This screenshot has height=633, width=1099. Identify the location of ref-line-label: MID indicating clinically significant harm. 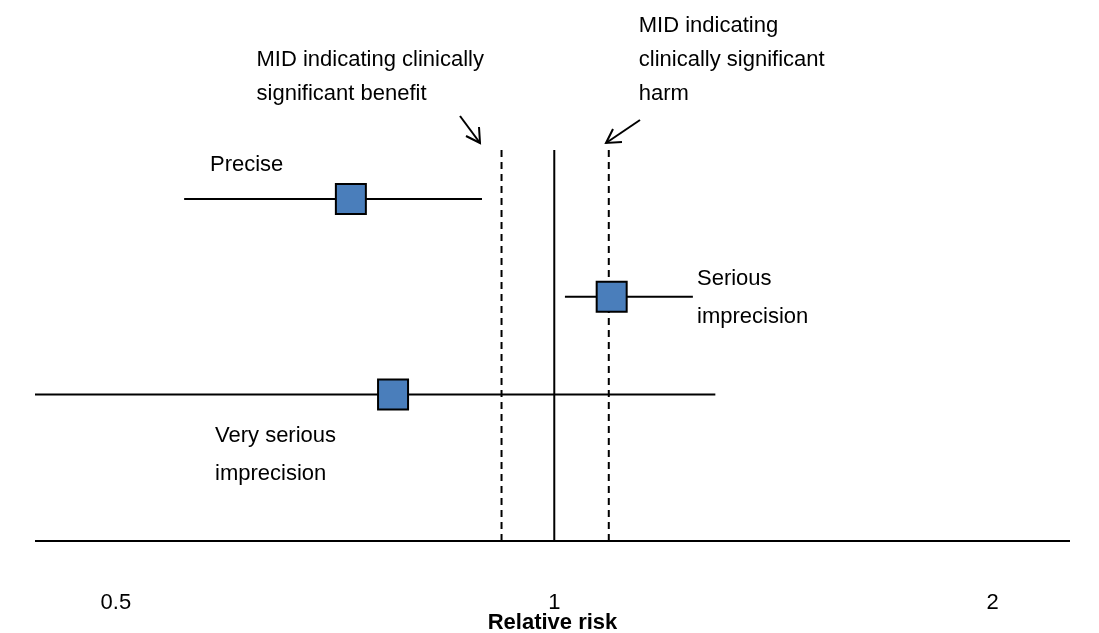
(732, 59).